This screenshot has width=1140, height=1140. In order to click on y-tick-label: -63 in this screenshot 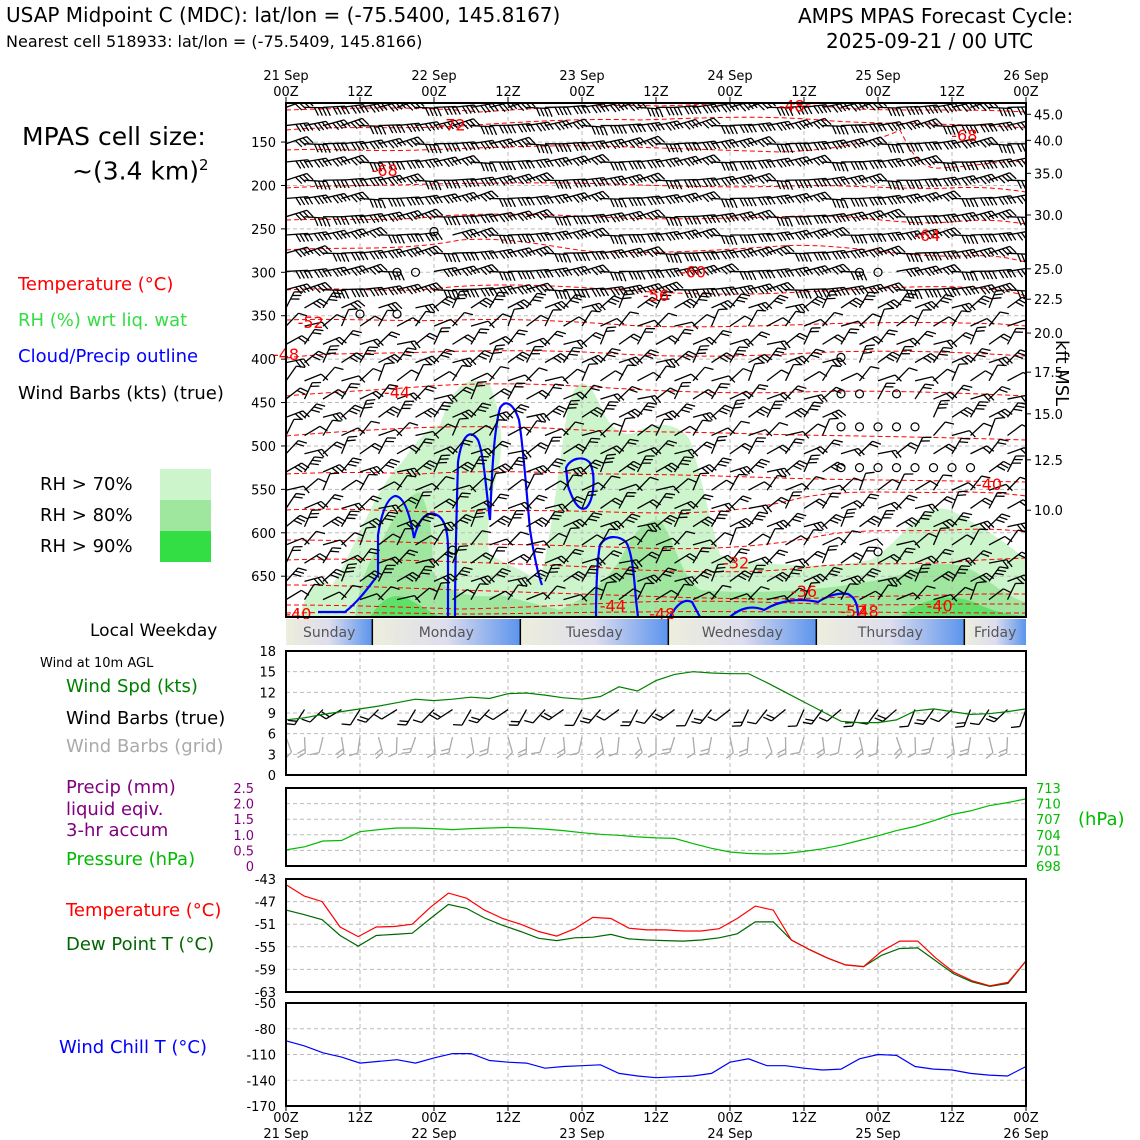, I will do `click(265, 993)`.